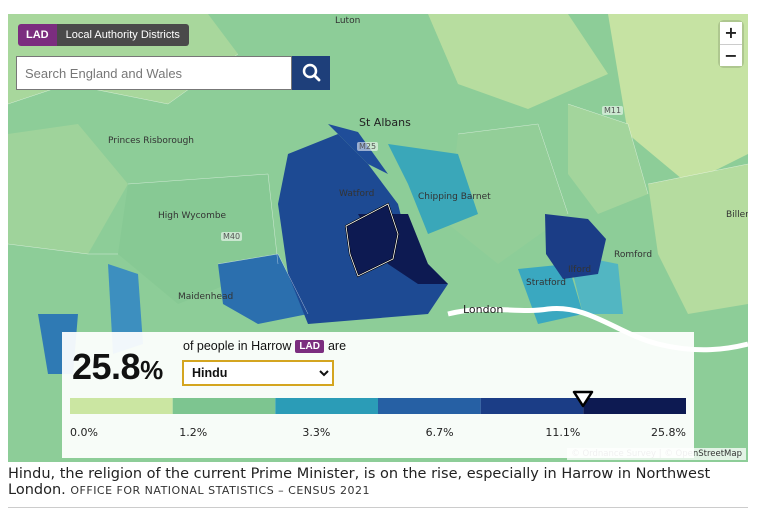  Describe the element at coordinates (737, 215) in the screenshot. I see `place-label-billericay: Billeri` at that location.